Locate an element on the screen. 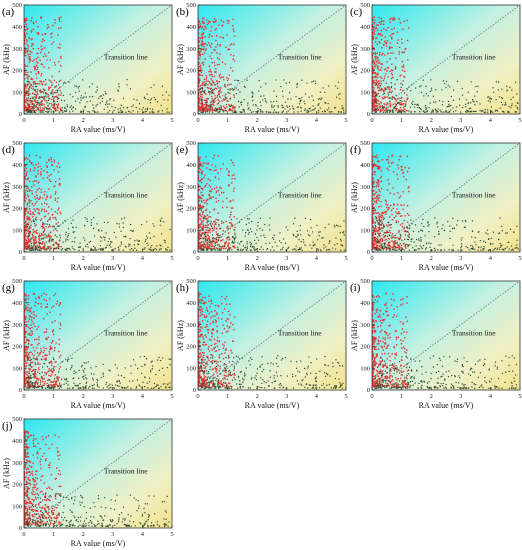 This screenshot has height=550, width=522. x-tick-label: 1 is located at coordinates (227, 120).